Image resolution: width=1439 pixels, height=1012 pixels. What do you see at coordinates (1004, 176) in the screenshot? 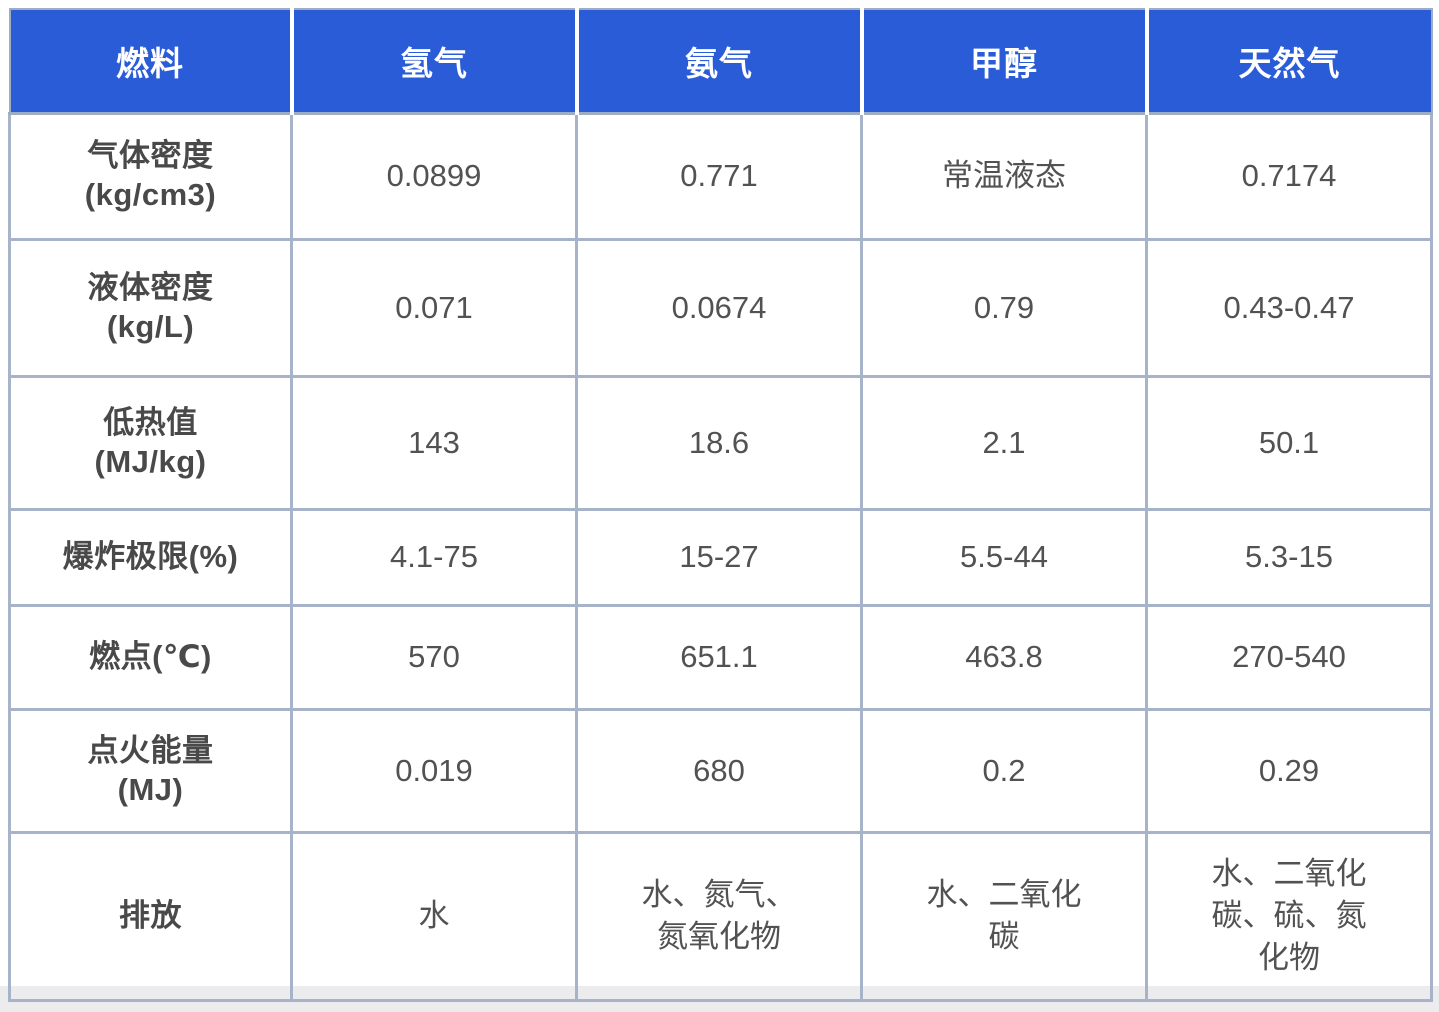
I see `value-cell: 常温液态` at bounding box center [1004, 176].